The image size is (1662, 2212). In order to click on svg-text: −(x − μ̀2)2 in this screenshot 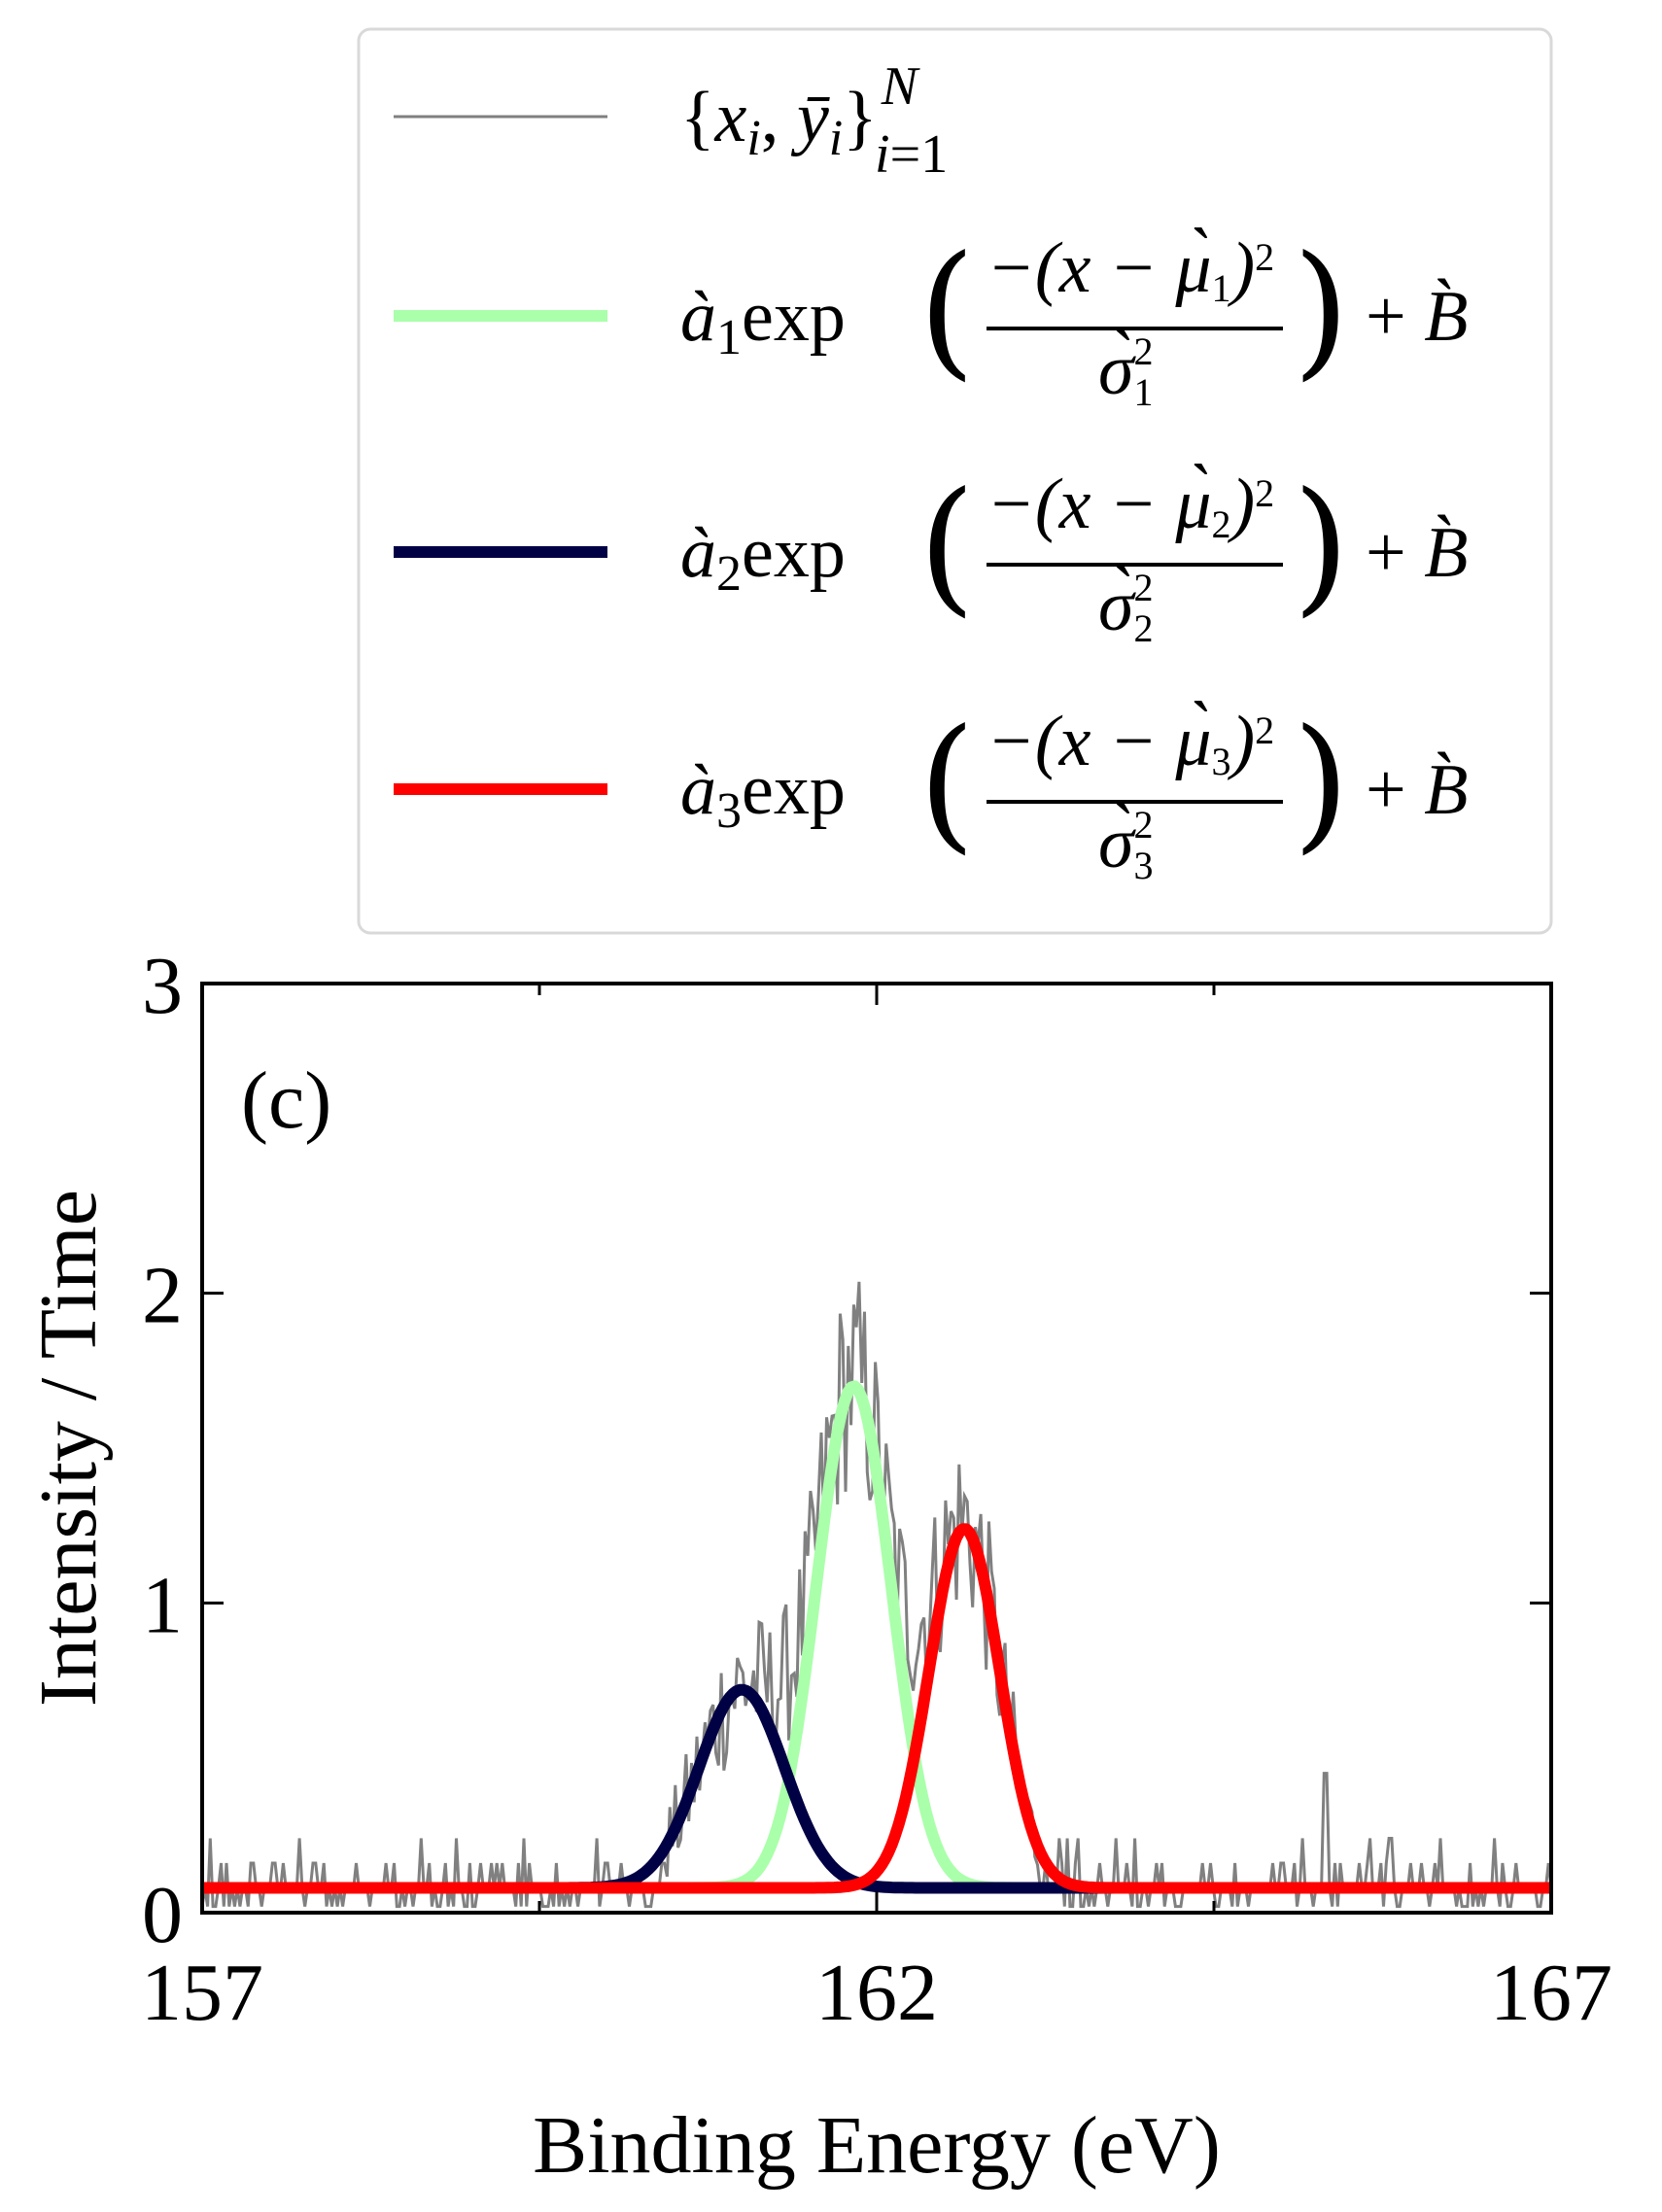, I will do `click(1130, 505)`.